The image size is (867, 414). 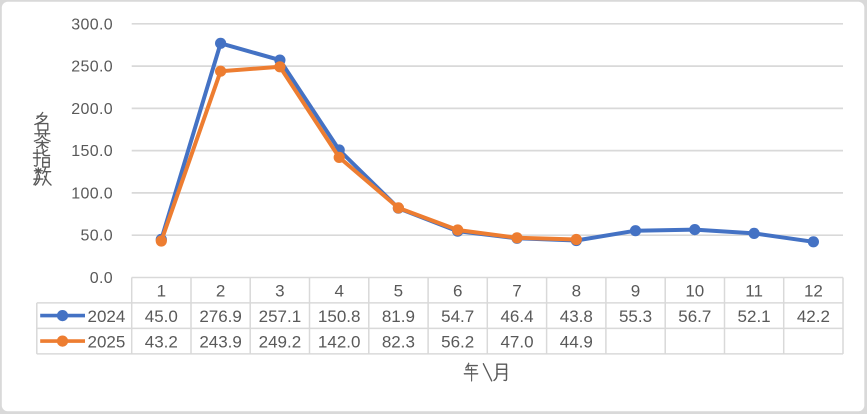 I want to click on svg-text: 46.4, so click(x=516, y=316).